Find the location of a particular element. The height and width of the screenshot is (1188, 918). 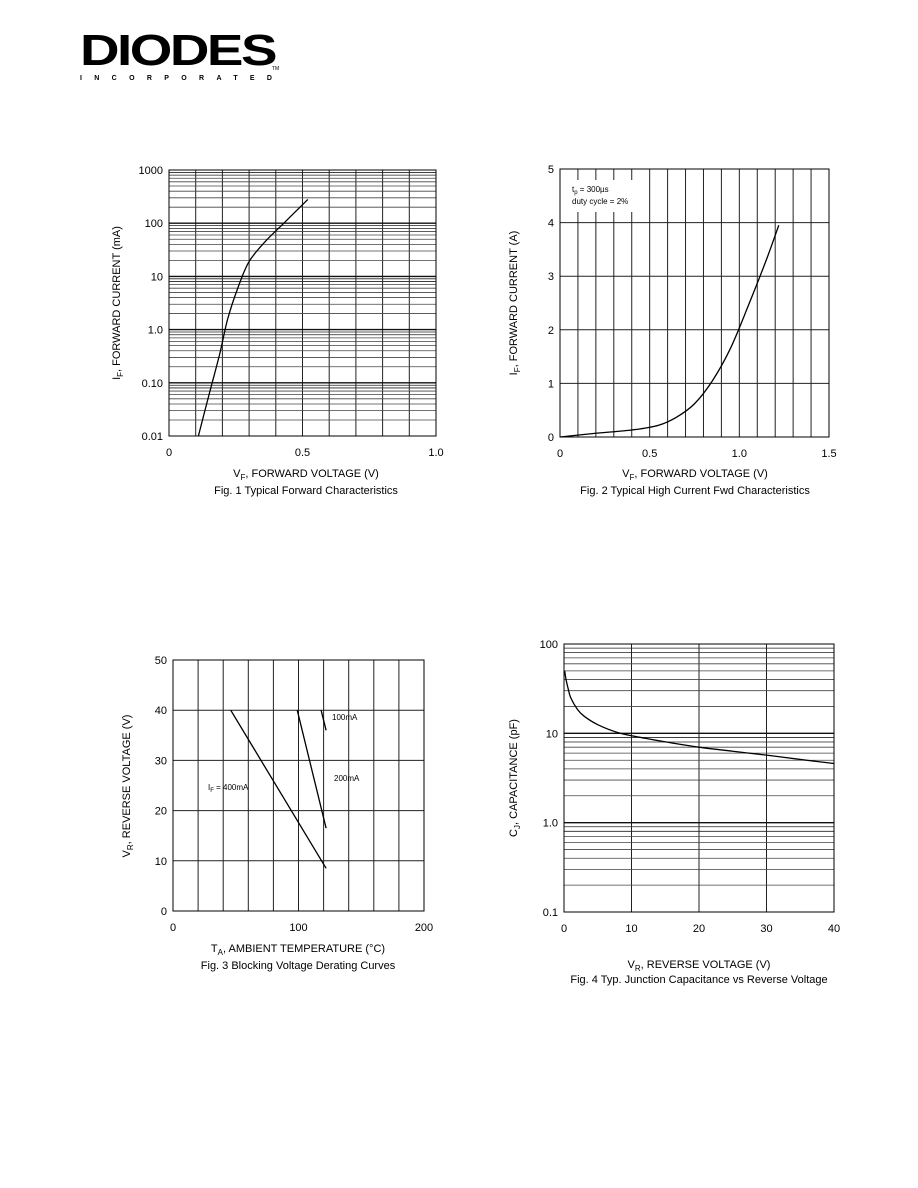

fig4-ytick-label: 1.0 is located at coordinates (550, 824).